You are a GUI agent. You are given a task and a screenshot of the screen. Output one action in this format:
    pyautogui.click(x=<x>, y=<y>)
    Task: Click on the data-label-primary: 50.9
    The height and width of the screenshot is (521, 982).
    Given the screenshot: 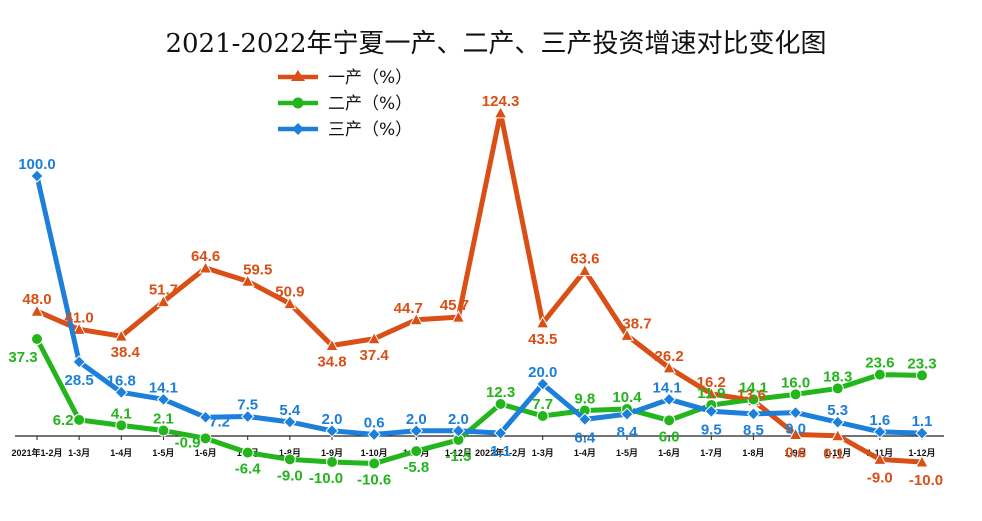 What is the action you would take?
    pyautogui.click(x=289, y=292)
    